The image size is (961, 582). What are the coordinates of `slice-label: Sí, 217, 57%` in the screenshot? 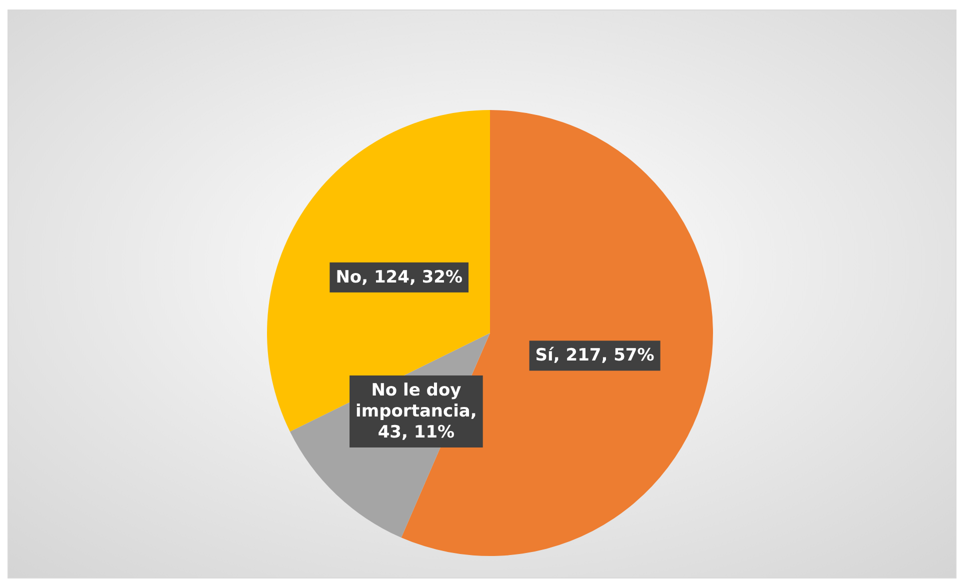 It's located at (594, 356).